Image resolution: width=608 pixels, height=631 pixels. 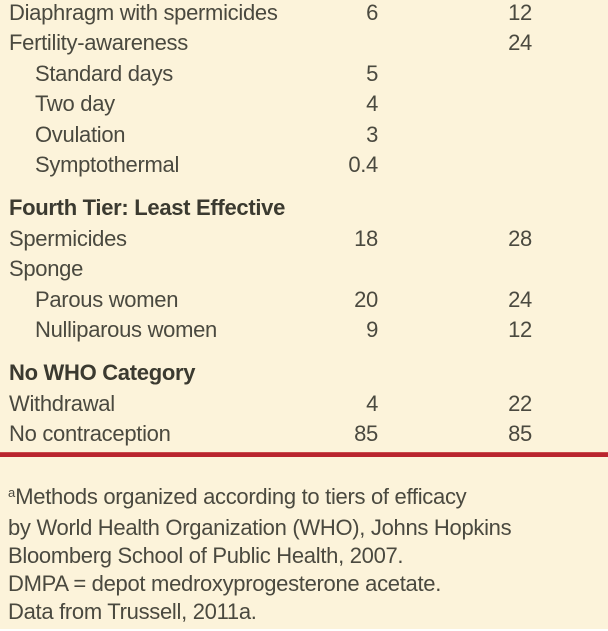 I want to click on perfect-use-value: 85, so click(x=366, y=434).